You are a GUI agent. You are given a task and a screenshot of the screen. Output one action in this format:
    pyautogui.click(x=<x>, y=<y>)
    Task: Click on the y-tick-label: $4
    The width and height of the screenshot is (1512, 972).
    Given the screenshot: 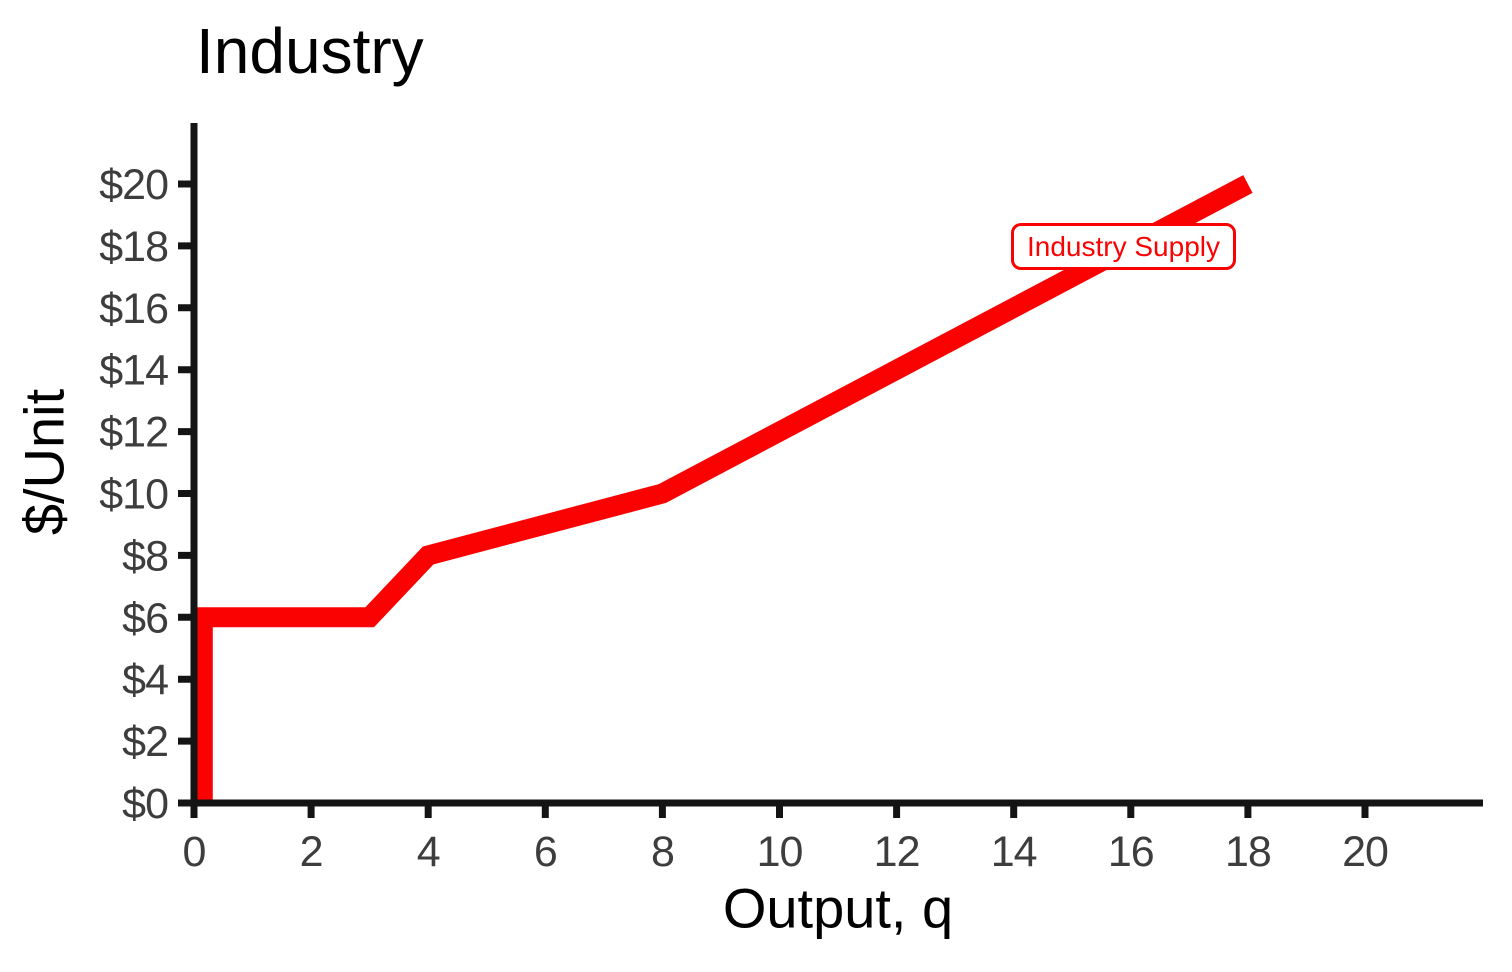 What is the action you would take?
    pyautogui.click(x=145, y=680)
    